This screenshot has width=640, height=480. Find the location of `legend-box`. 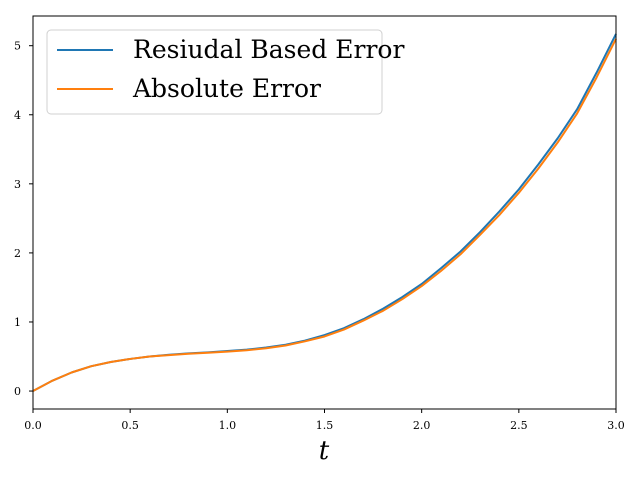

legend-box is located at coordinates (214, 72).